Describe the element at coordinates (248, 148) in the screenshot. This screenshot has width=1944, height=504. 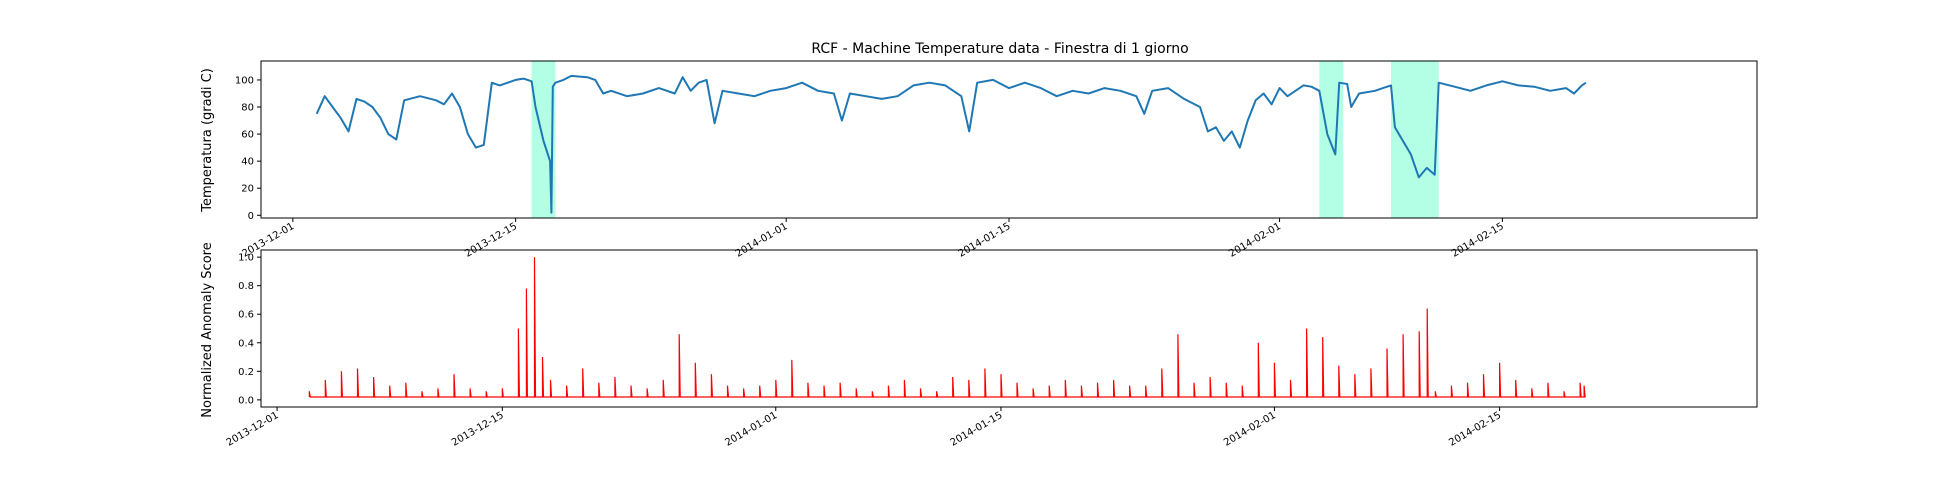
I see `temperature-y-ticks: 0 20 40 60 80 100` at that location.